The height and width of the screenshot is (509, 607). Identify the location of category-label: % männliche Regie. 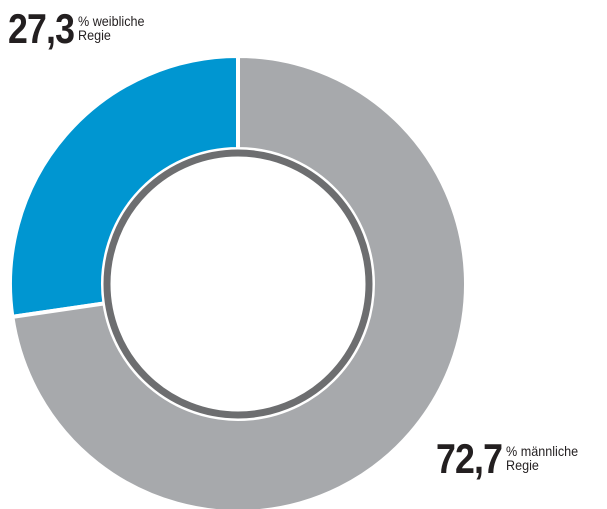
(541, 458).